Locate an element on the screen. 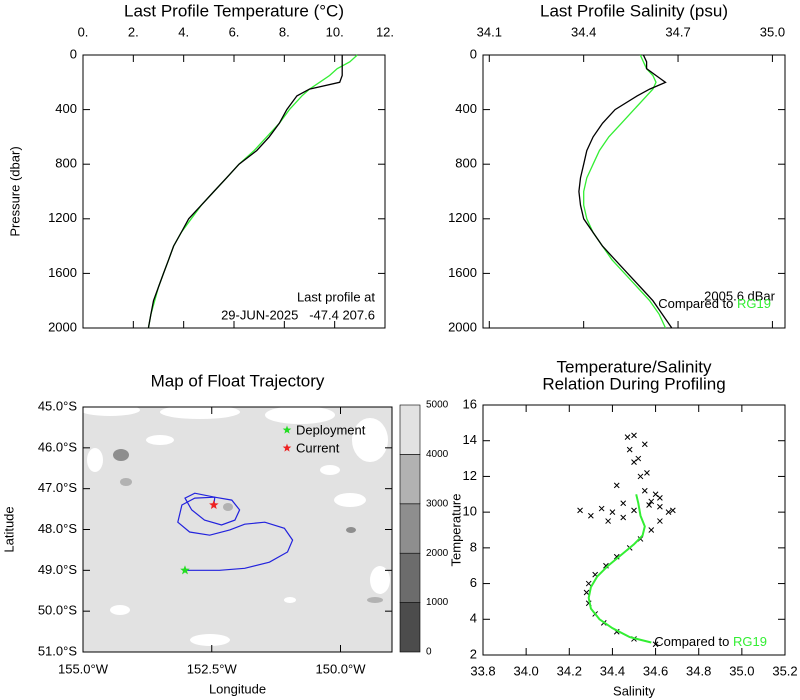 This screenshot has height=700, width=800. x-tick-label: 8. is located at coordinates (284, 31).